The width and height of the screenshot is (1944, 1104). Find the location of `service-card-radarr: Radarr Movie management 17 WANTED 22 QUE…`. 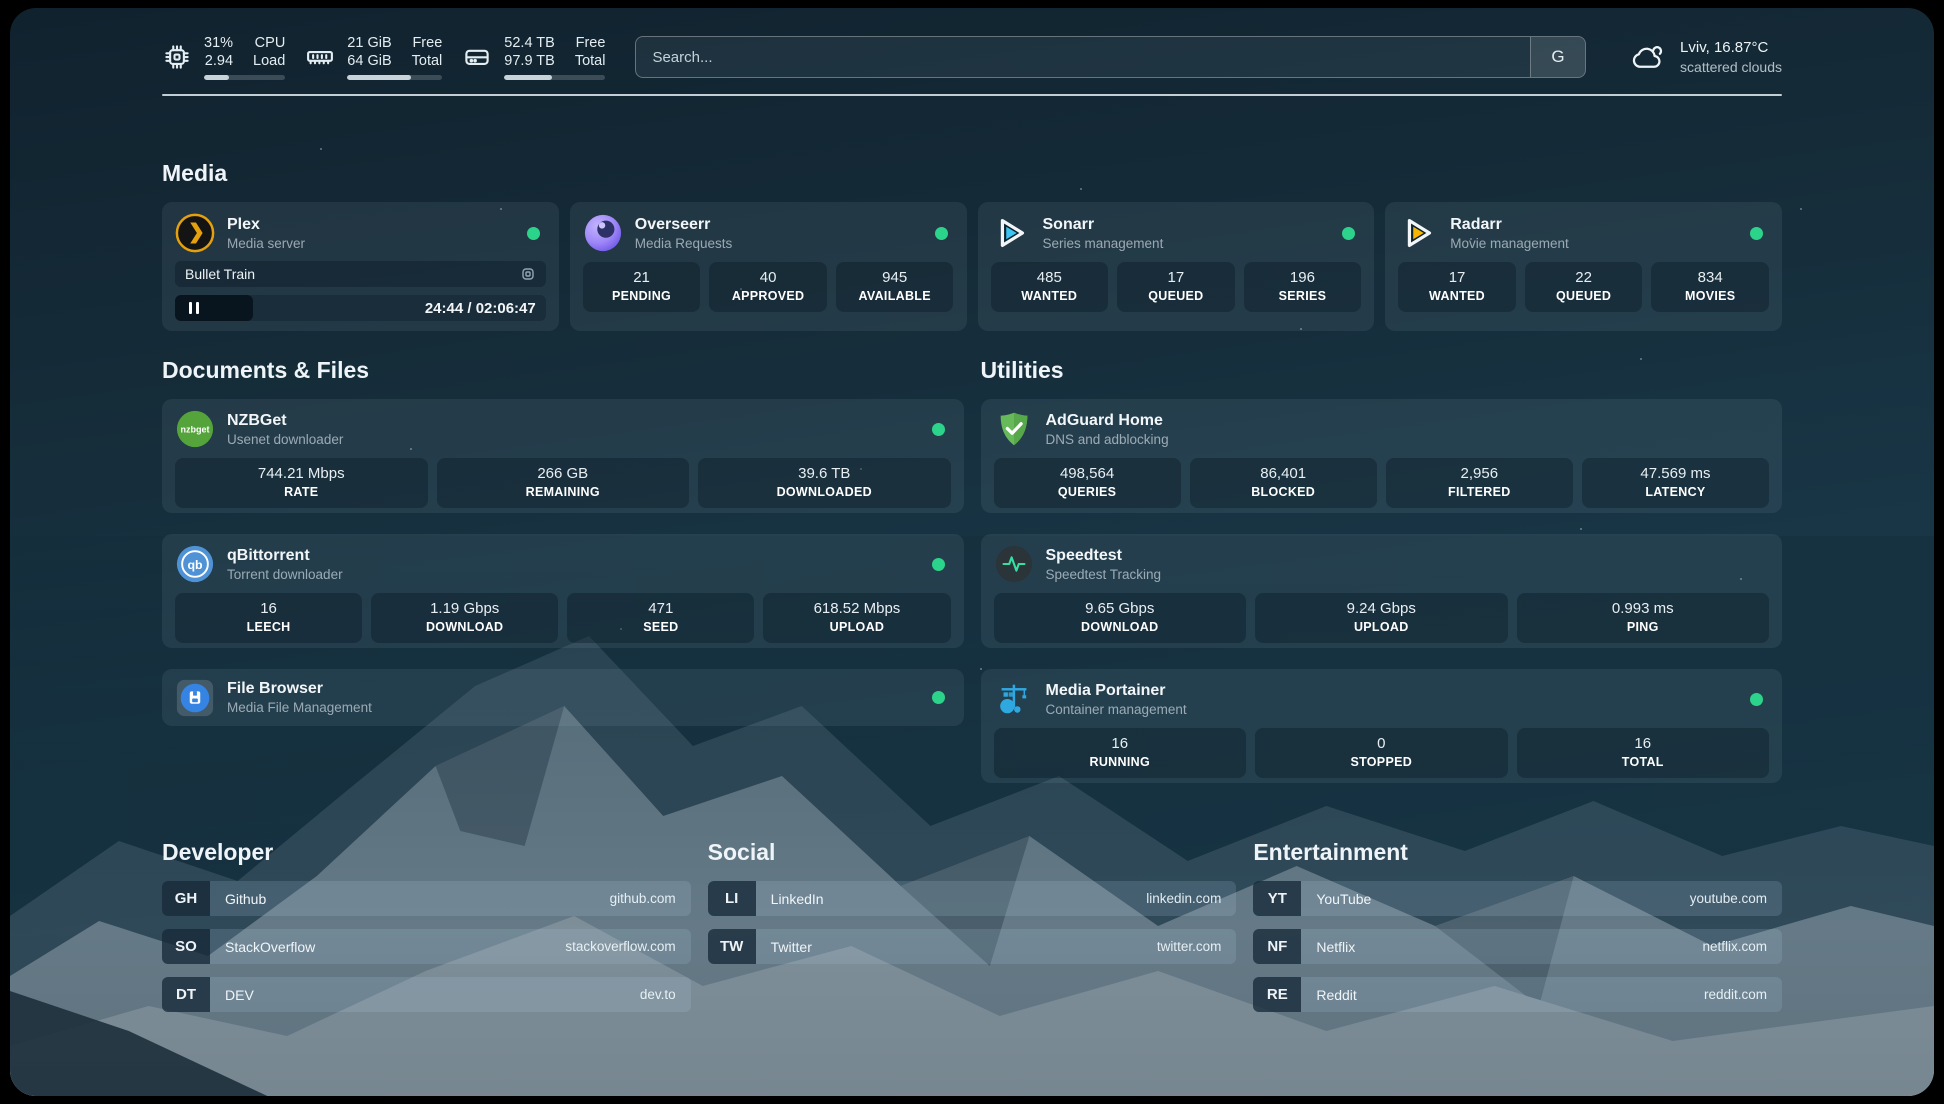

service-card-radarr: Radarr Movie management 17 WANTED 22 QUE… is located at coordinates (1583, 266).